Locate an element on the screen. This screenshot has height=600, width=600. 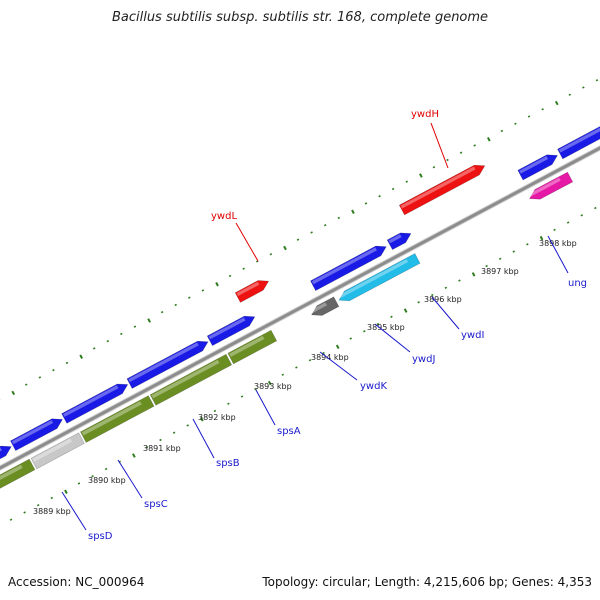
gene-label: spsD is located at coordinates (100, 536).